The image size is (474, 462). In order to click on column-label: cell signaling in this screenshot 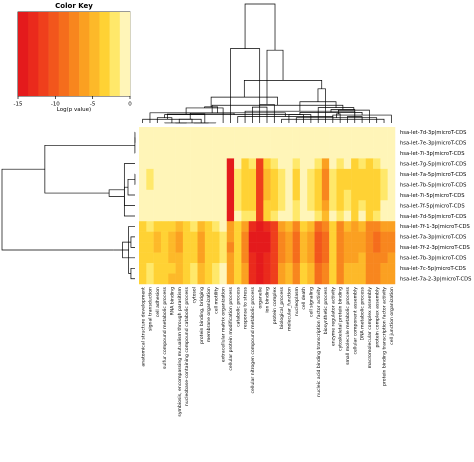, I will do `click(311, 302)`.